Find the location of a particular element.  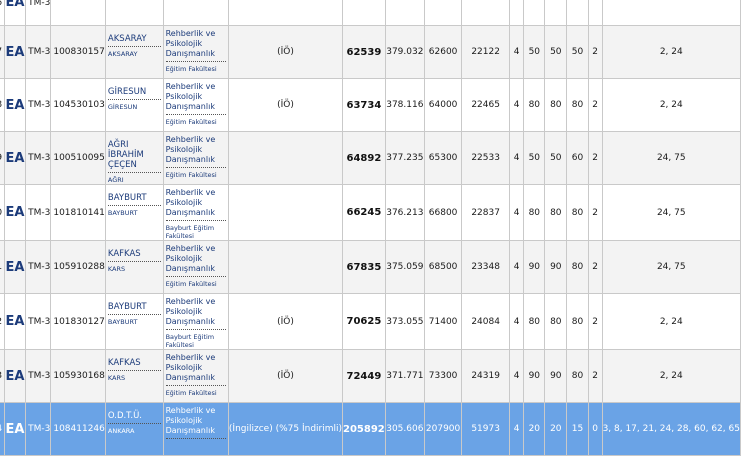

university: BAYBURT BAYBURT is located at coordinates (134, 212).